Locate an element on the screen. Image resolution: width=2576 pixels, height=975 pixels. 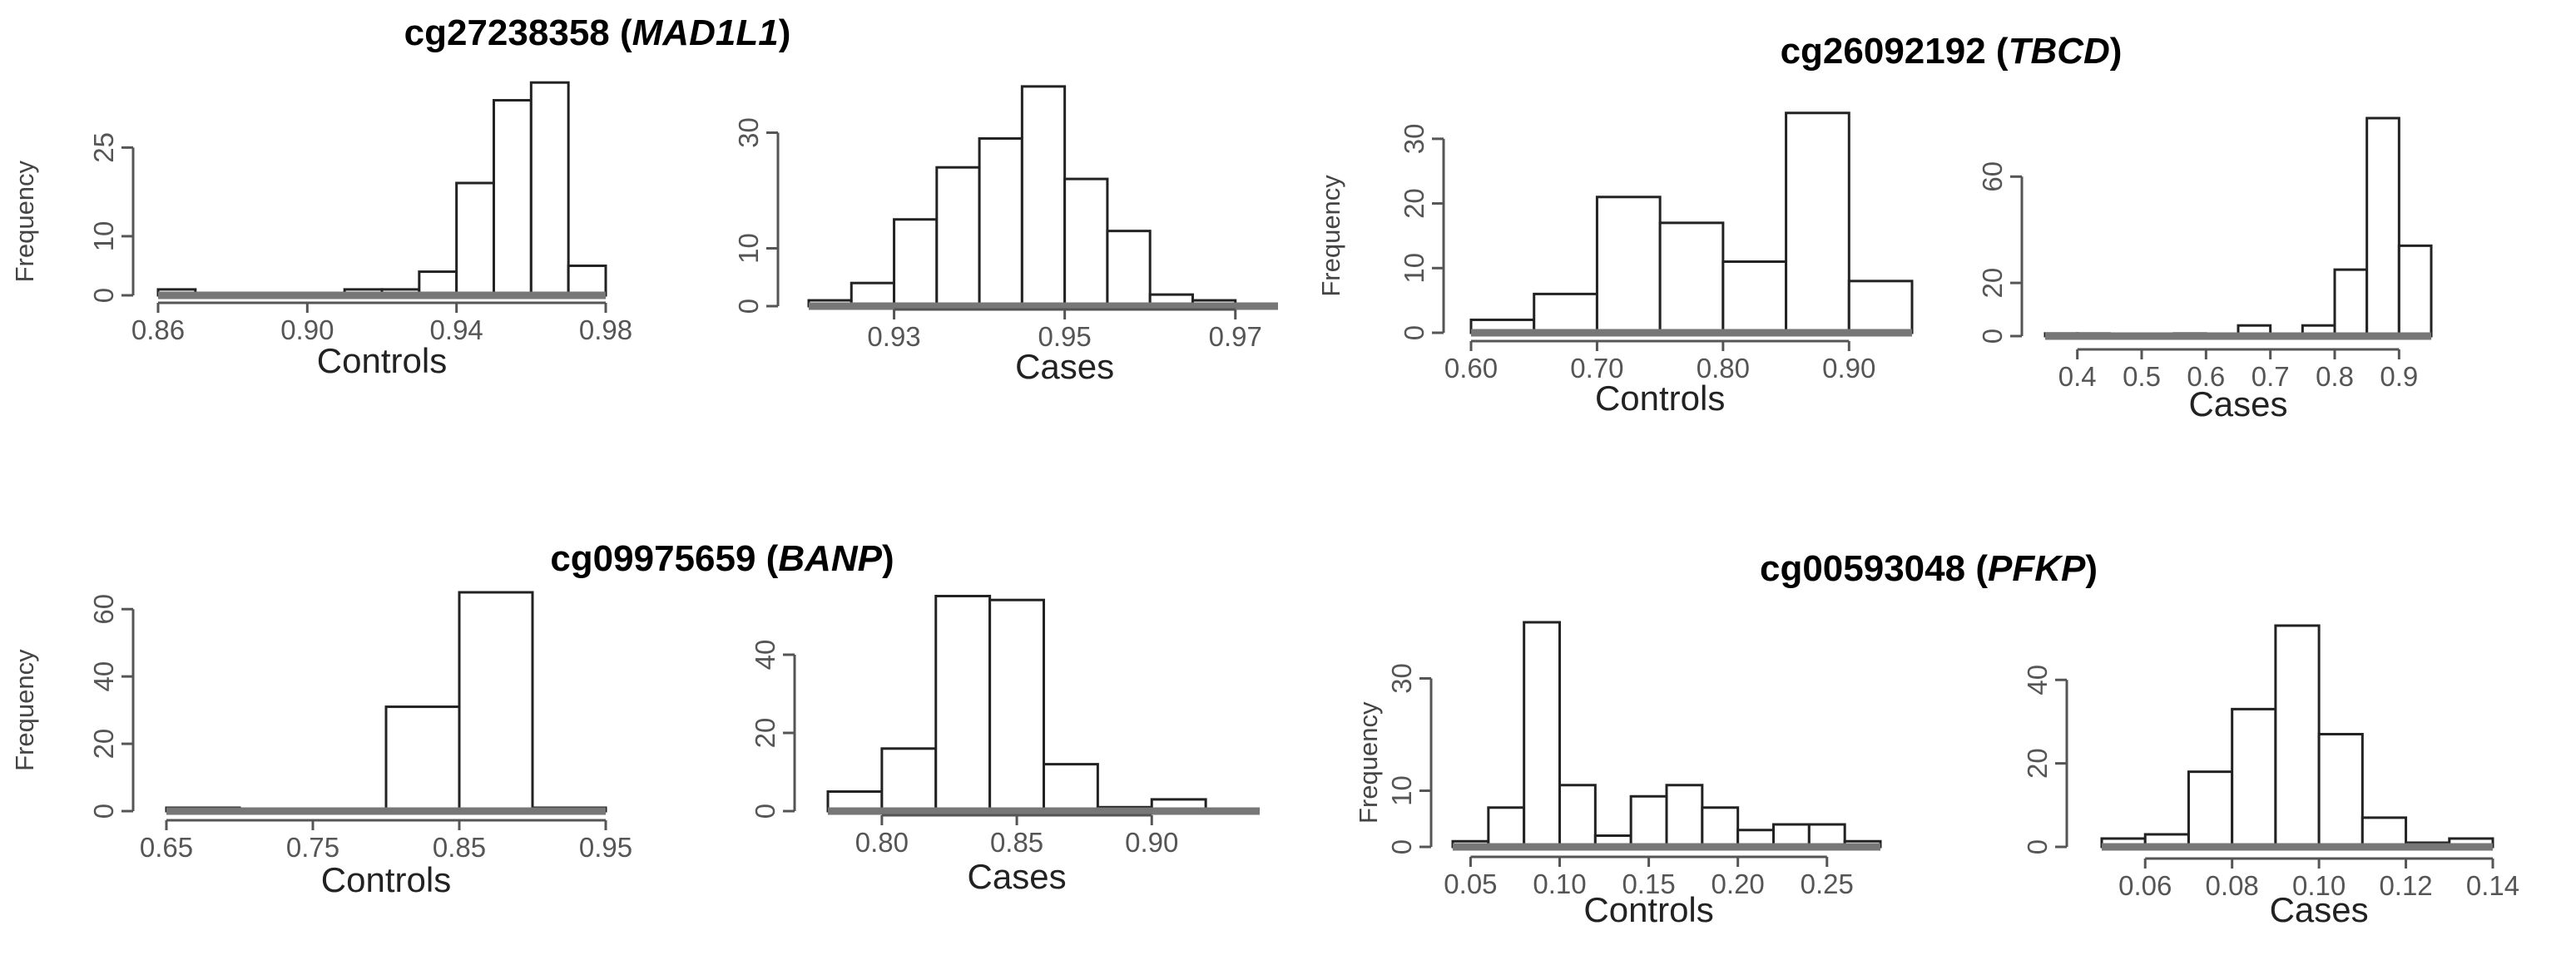
axes-banp-controls: 0 20 40 60 0.65 0.75 0.85 0.95 Controls Frequency is located at coordinates (321, 746).